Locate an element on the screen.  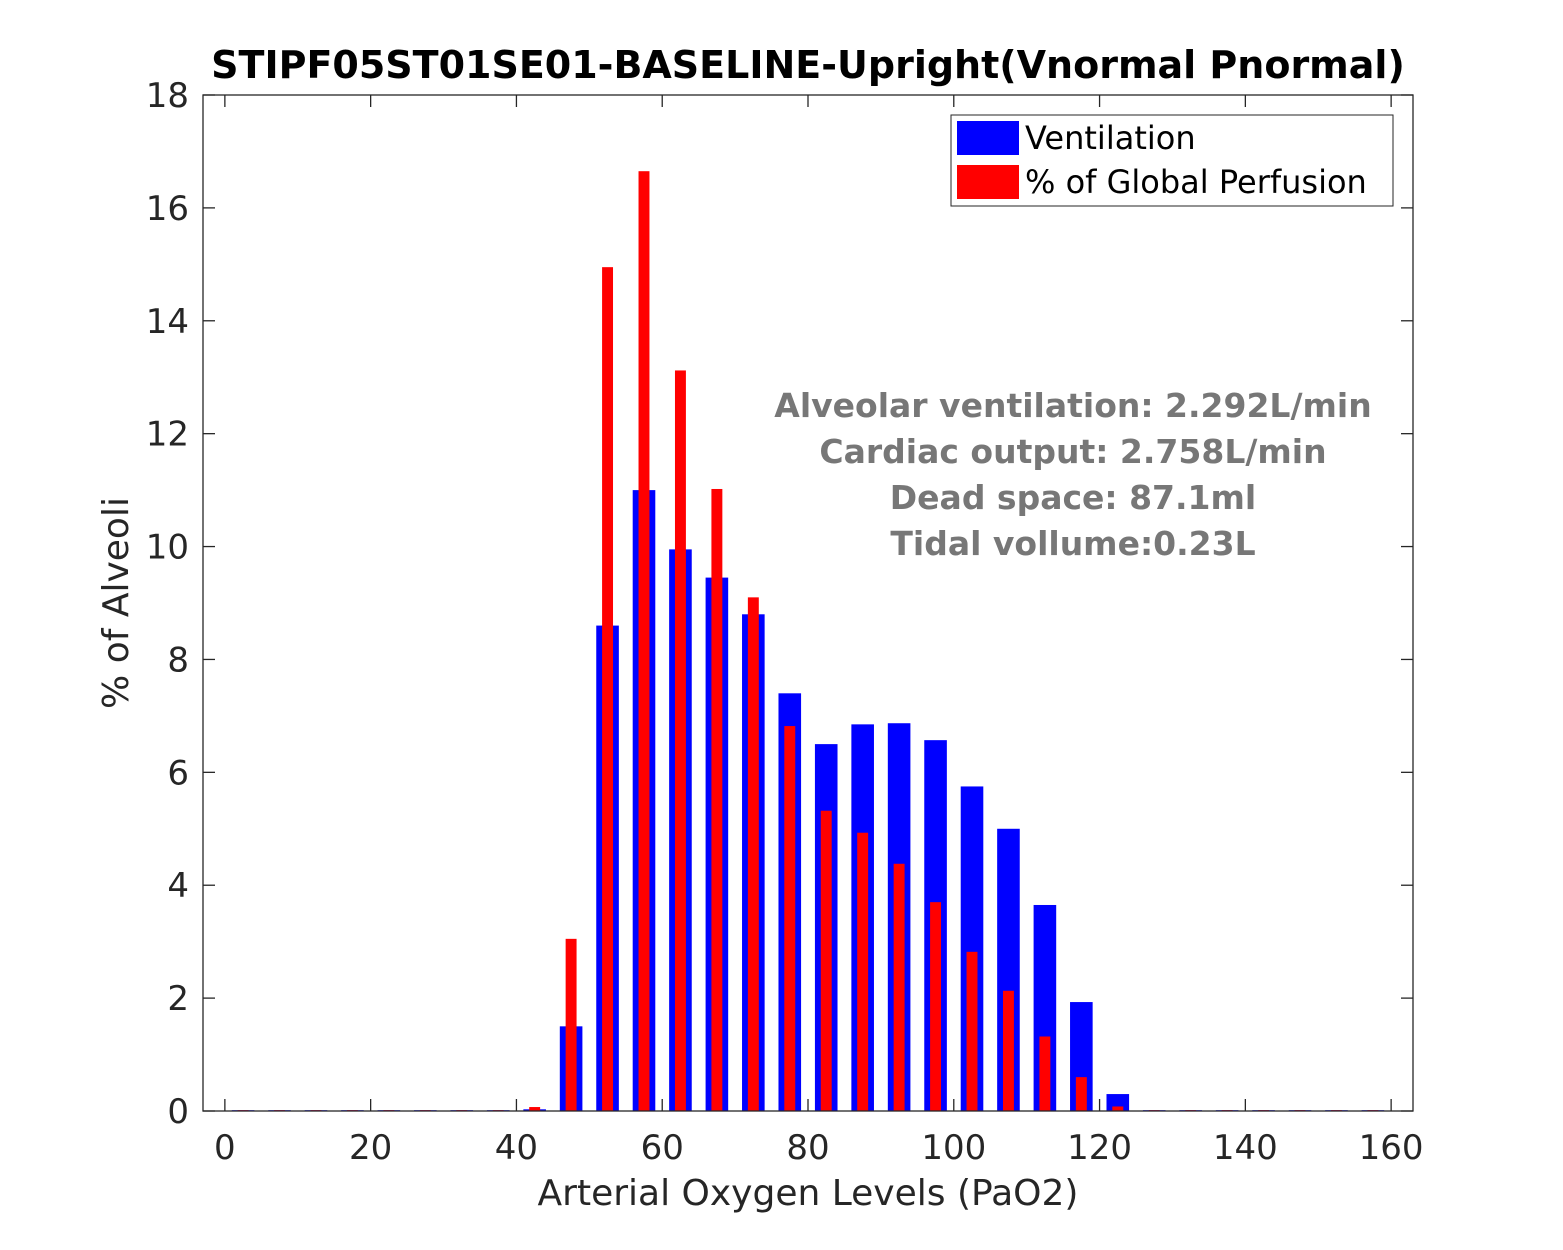
annotation-cardiac-output: Cardiac output: 2.758L/min is located at coordinates (1072, 451).